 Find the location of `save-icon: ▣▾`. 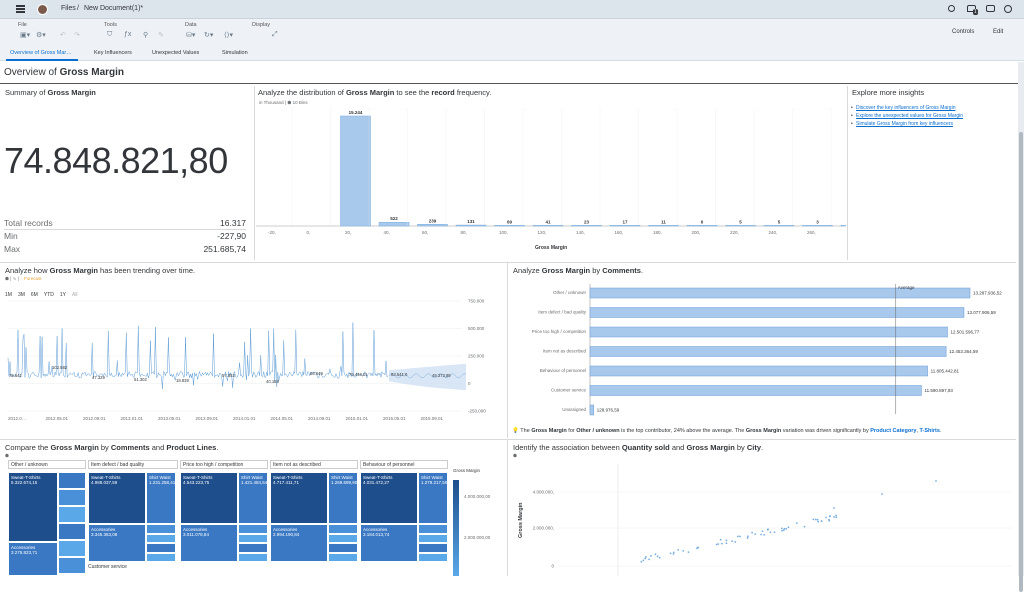

save-icon: ▣▾ is located at coordinates (25, 35).